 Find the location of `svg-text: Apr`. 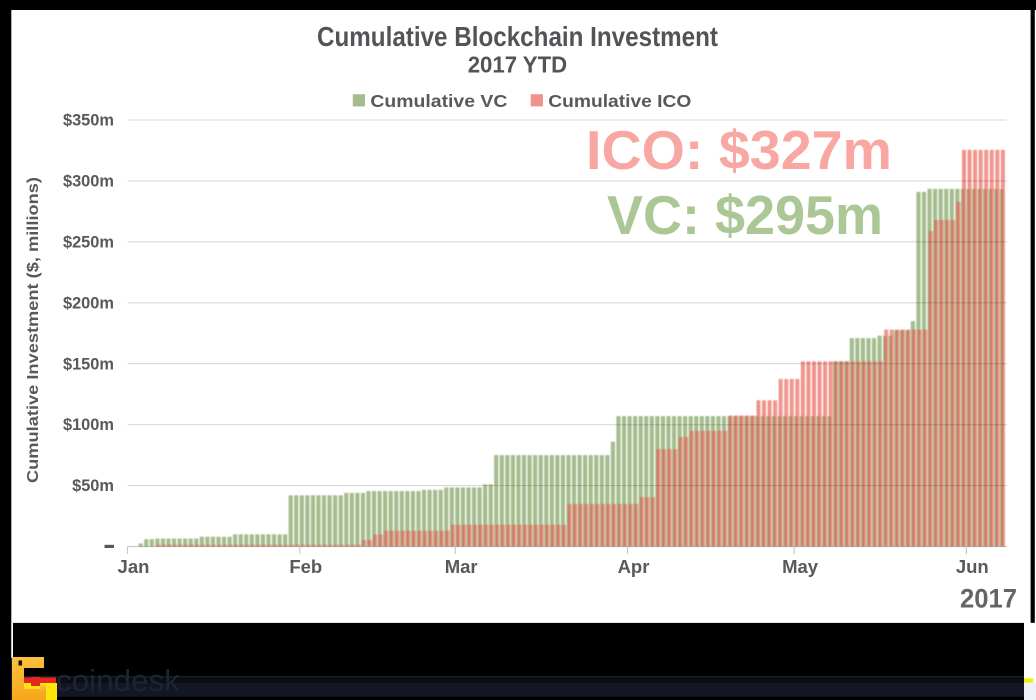

svg-text: Apr is located at coordinates (634, 566).